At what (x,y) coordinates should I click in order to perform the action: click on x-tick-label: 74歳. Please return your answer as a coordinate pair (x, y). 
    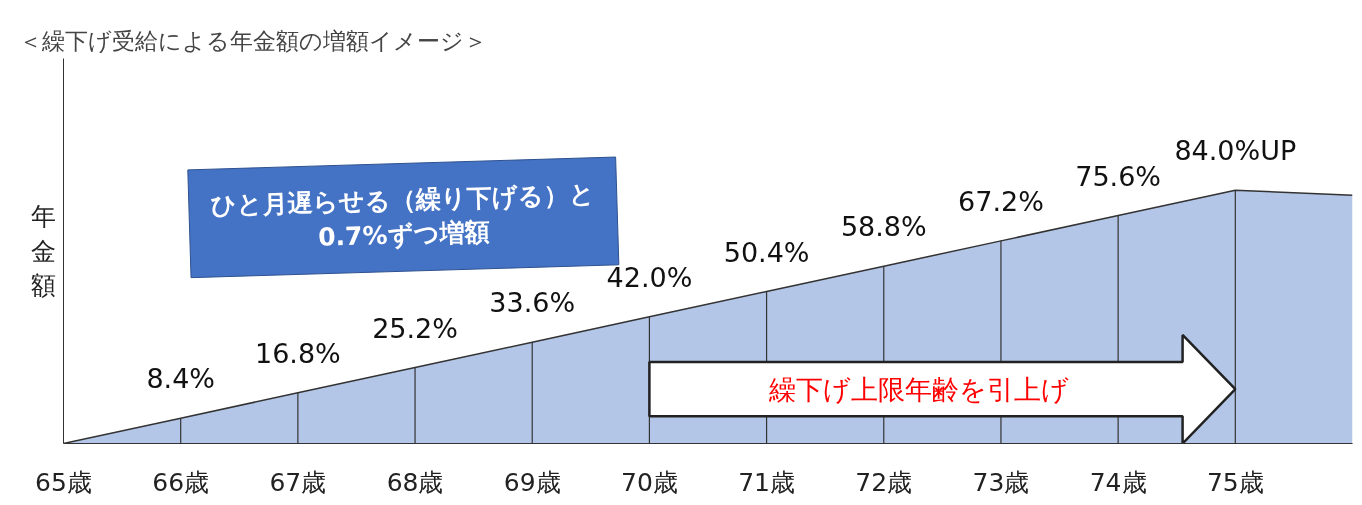
    Looking at the image, I should click on (1118, 482).